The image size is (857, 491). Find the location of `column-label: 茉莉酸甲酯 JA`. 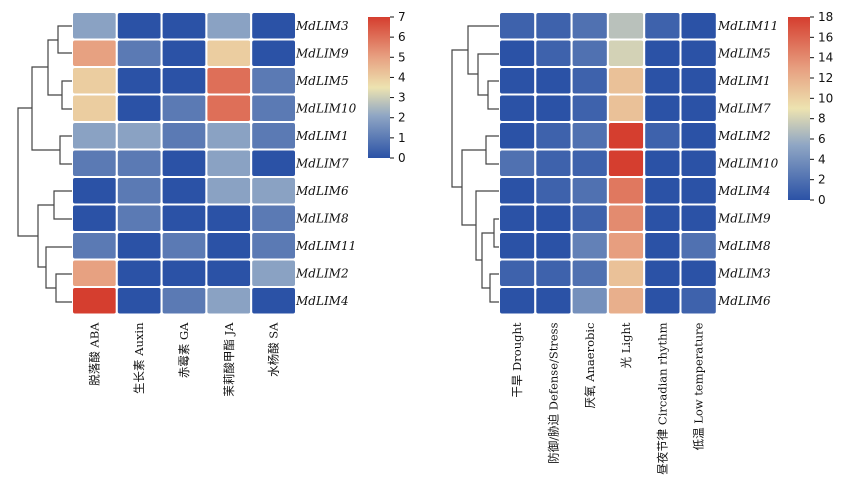

column-label: 茉莉酸甲酯 JA is located at coordinates (229, 359).